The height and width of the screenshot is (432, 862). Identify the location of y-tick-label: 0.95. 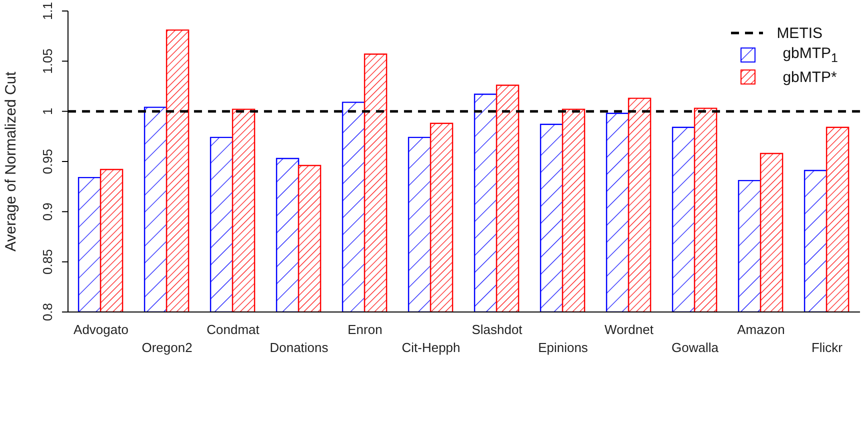
(47, 161).